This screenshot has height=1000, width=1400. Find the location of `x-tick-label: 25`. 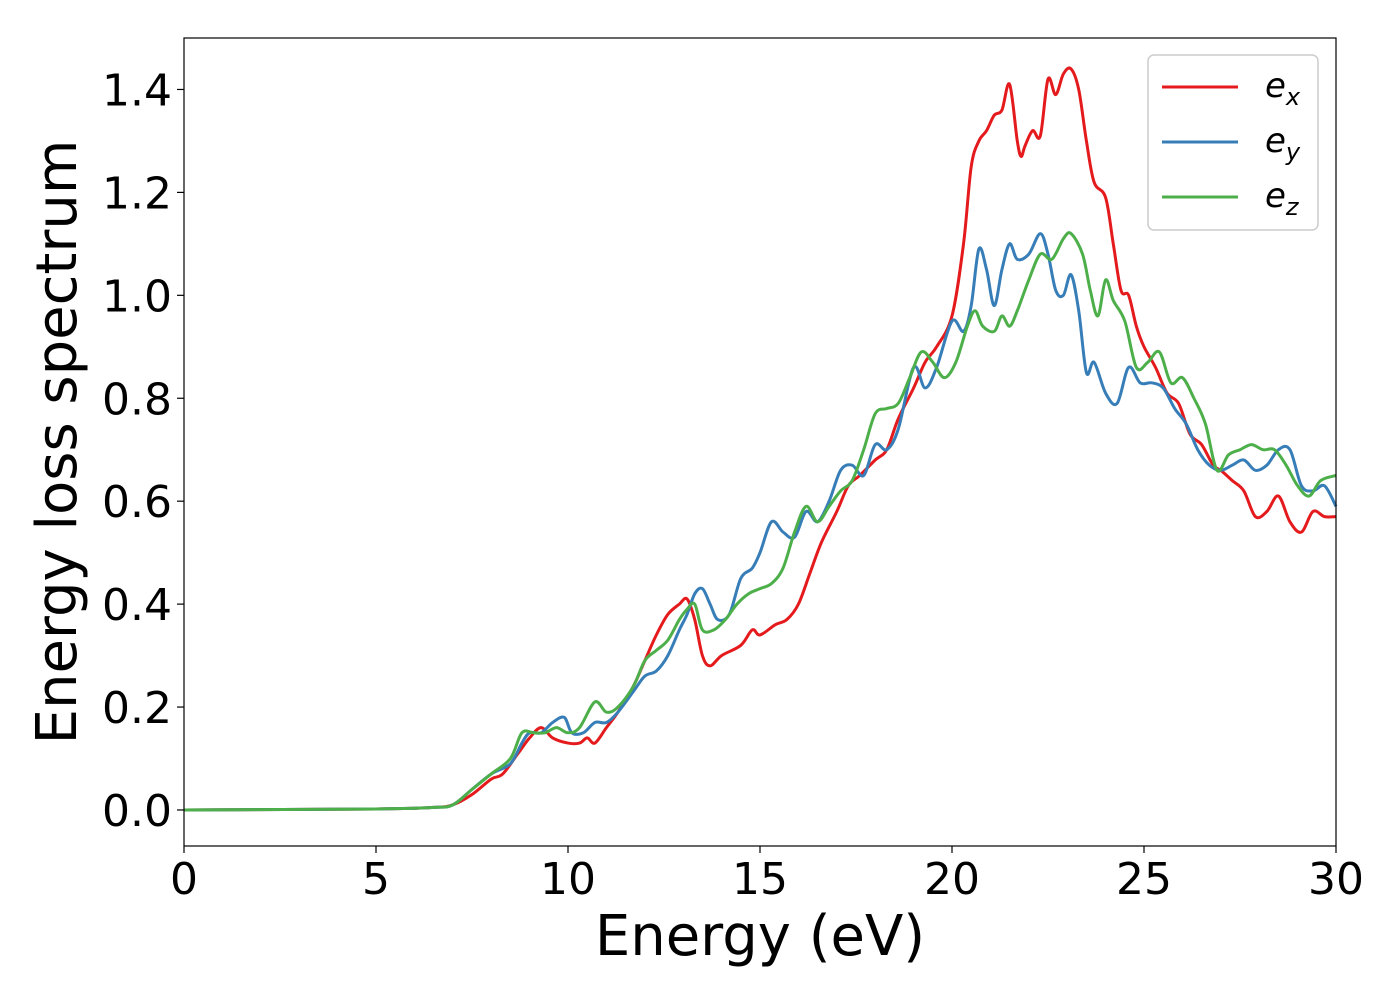

x-tick-label: 25 is located at coordinates (1144, 879).